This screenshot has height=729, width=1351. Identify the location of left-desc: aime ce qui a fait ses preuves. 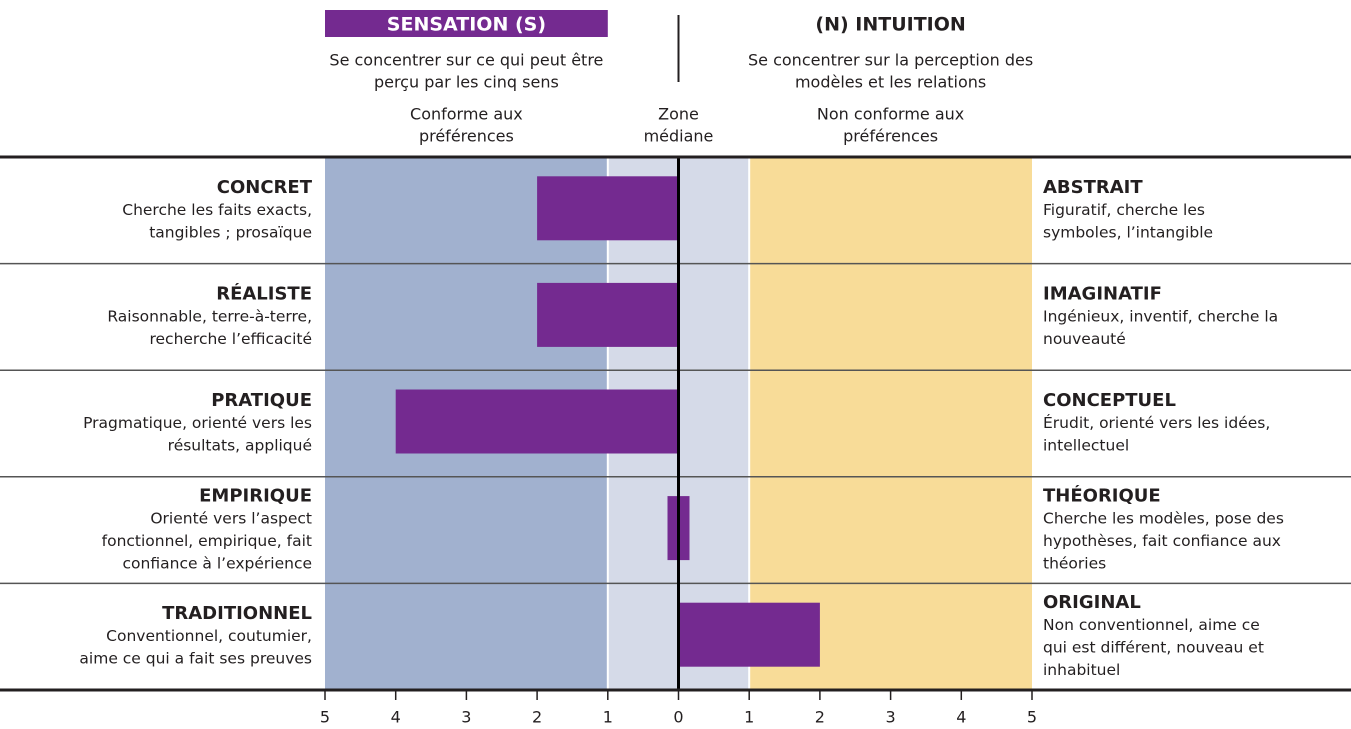
(195, 659).